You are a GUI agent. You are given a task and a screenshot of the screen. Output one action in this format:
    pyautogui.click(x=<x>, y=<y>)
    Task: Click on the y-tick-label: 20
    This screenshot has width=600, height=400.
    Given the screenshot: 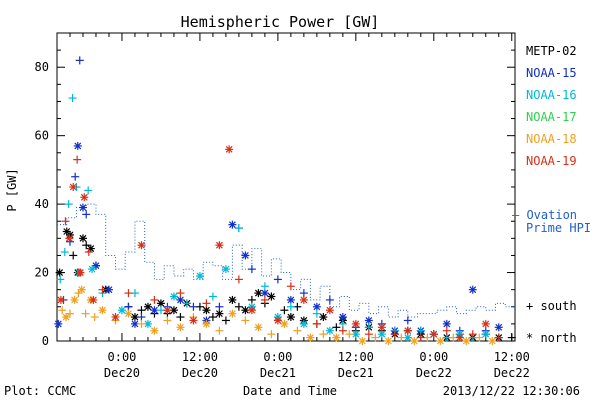 What is the action you would take?
    pyautogui.click(x=42, y=273)
    